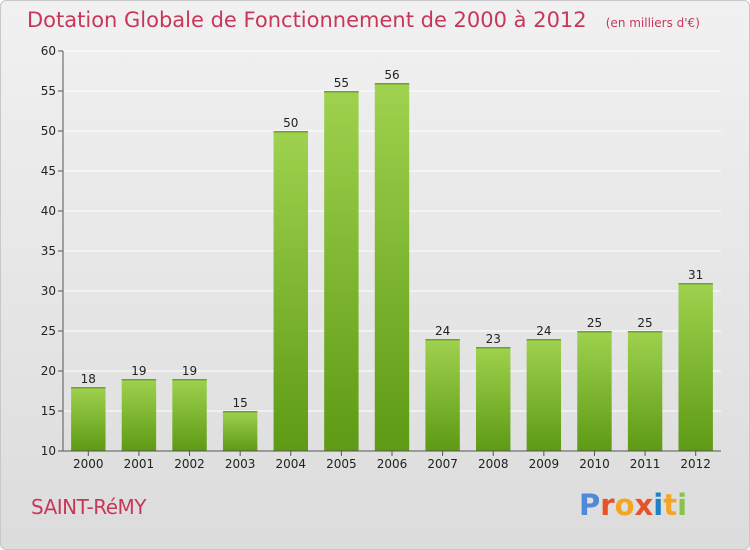 The width and height of the screenshot is (750, 550). I want to click on y-tick-label-45: 45, so click(48, 171).